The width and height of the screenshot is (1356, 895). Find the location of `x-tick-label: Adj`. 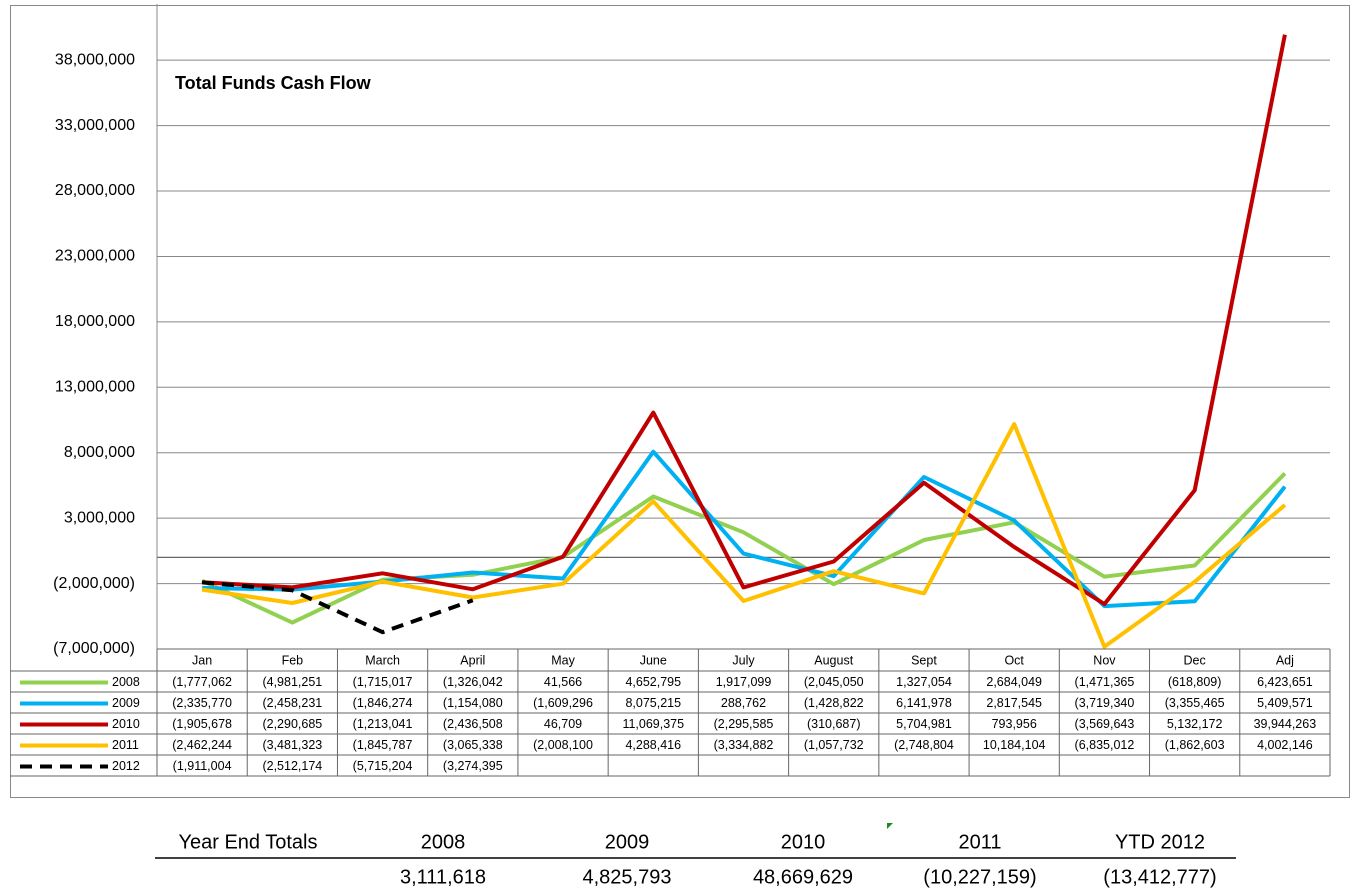

x-tick-label: Adj is located at coordinates (1285, 660).